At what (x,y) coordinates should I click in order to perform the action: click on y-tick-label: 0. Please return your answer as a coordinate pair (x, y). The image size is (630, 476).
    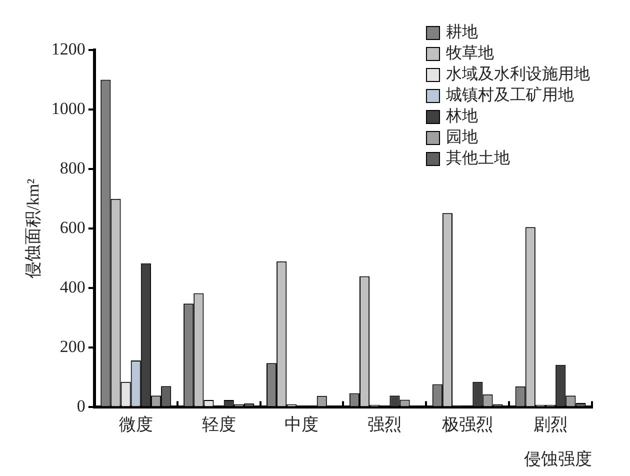
    Looking at the image, I should click on (81, 406).